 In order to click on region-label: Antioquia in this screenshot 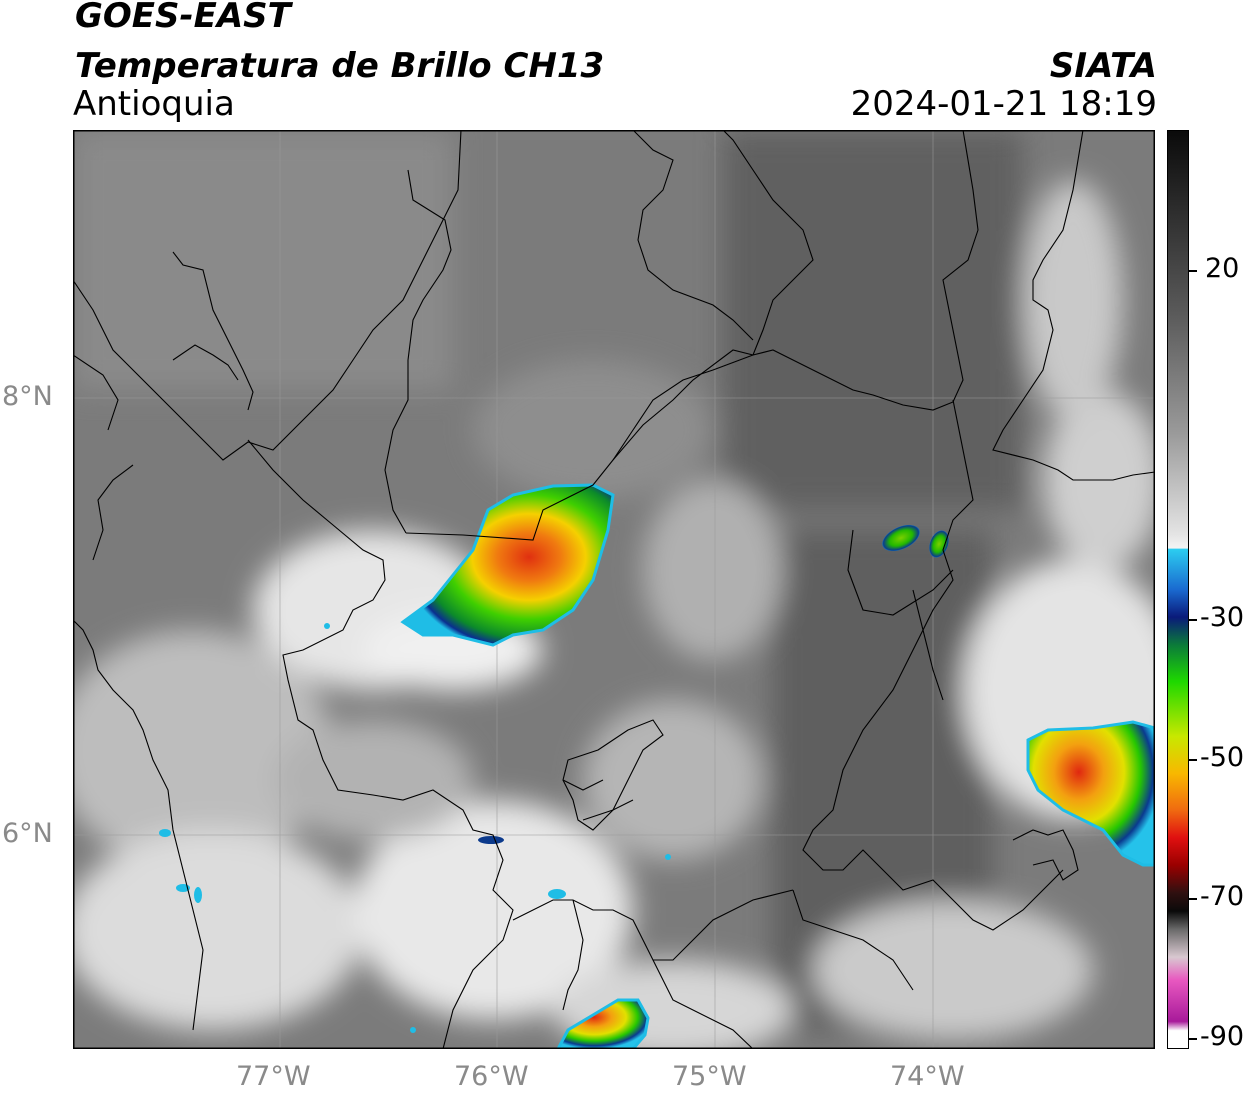, I will do `click(154, 104)`.